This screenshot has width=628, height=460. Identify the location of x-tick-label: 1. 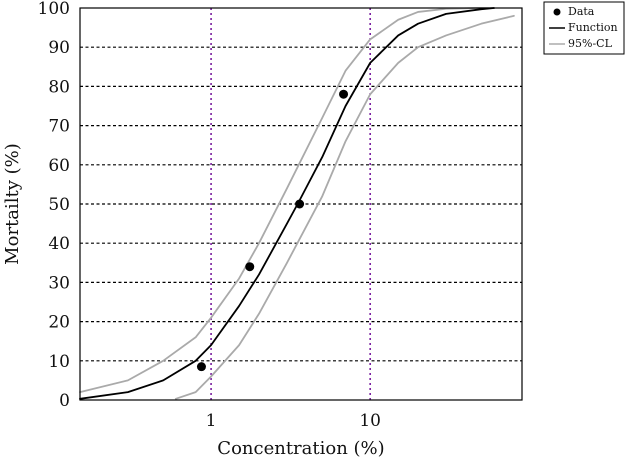
(211, 421).